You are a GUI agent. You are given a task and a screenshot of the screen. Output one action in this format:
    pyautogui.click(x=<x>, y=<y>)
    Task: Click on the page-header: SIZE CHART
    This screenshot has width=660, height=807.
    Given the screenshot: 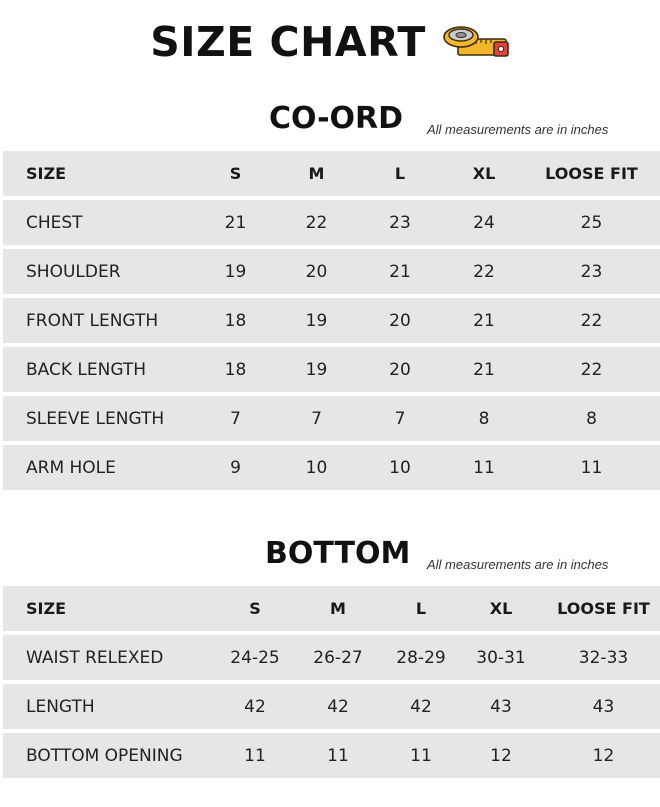 What is the action you would take?
    pyautogui.click(x=330, y=42)
    